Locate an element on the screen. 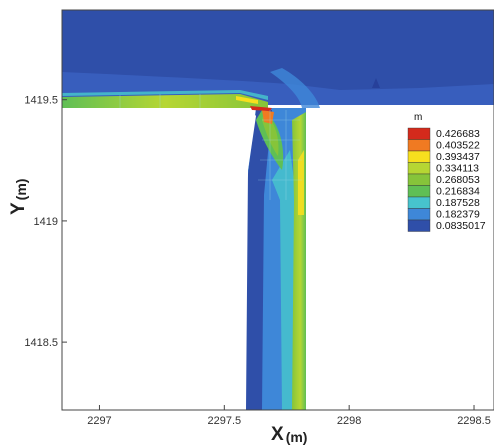 The width and height of the screenshot is (494, 446). x-axis-ticks: 2297 2297.5 2298 2298.5 is located at coordinates (289, 416).